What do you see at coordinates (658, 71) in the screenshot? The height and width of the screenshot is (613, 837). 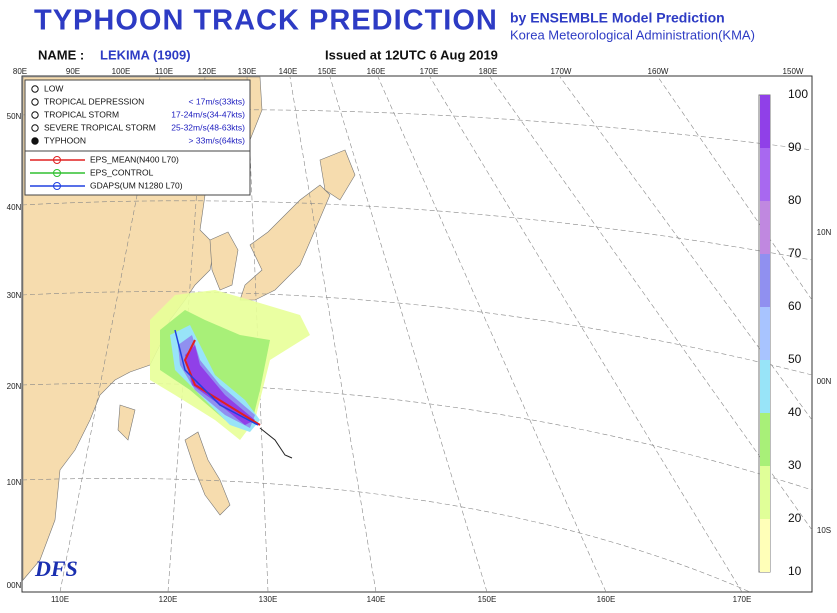 I see `top-label: 160W` at bounding box center [658, 71].